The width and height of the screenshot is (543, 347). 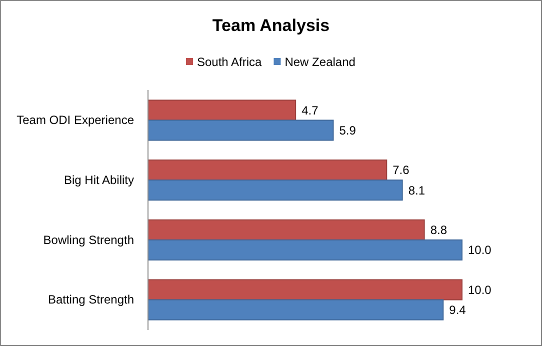 What do you see at coordinates (310, 110) in the screenshot?
I see `data-label: 4.7` at bounding box center [310, 110].